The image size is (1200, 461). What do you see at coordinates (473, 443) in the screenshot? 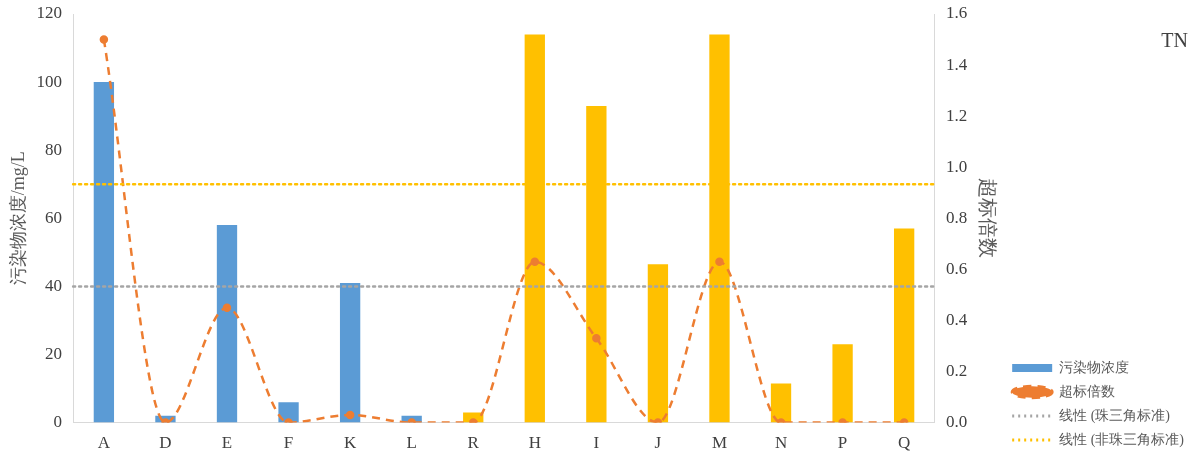
I see `x-tick-label: R` at bounding box center [473, 443].